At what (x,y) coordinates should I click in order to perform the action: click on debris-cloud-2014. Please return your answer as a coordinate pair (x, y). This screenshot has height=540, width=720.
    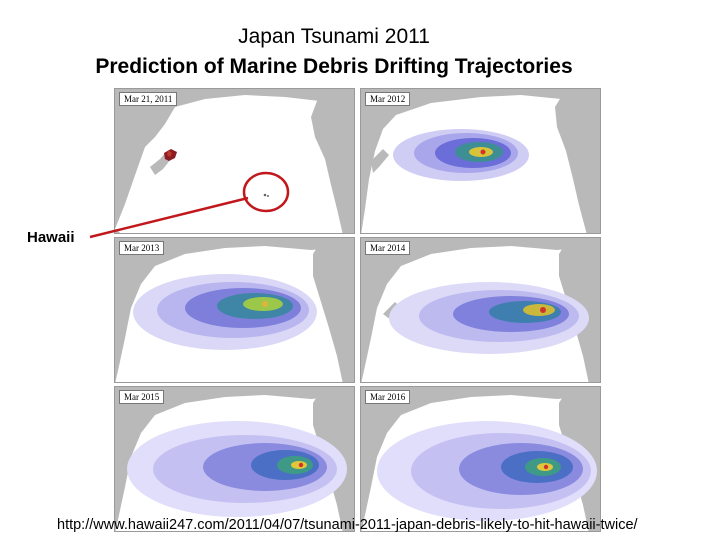
    Looking at the image, I should click on (489, 318).